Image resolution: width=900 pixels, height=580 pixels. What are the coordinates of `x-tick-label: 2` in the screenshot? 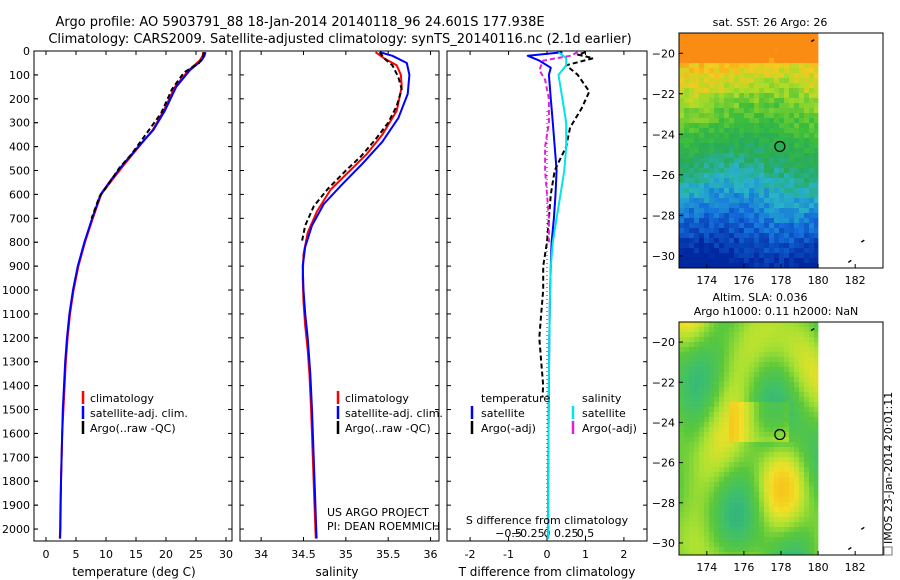 It's located at (623, 554).